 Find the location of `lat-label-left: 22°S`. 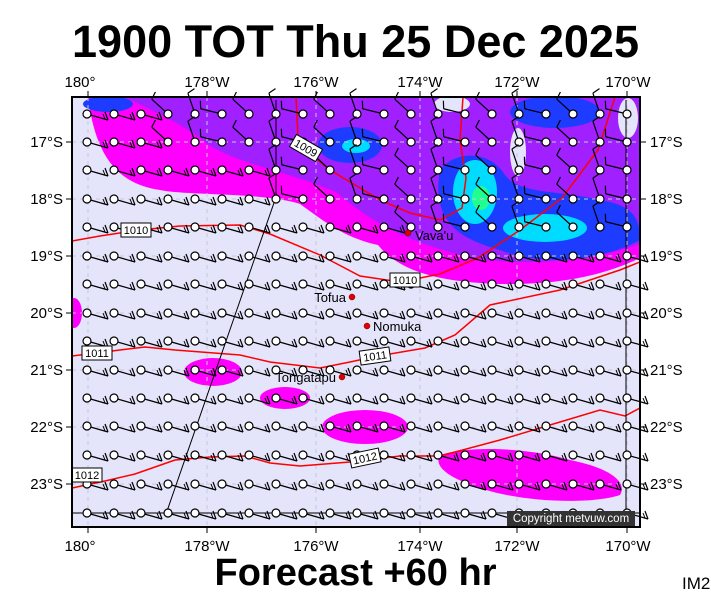

lat-label-left: 22°S is located at coordinates (46, 427).